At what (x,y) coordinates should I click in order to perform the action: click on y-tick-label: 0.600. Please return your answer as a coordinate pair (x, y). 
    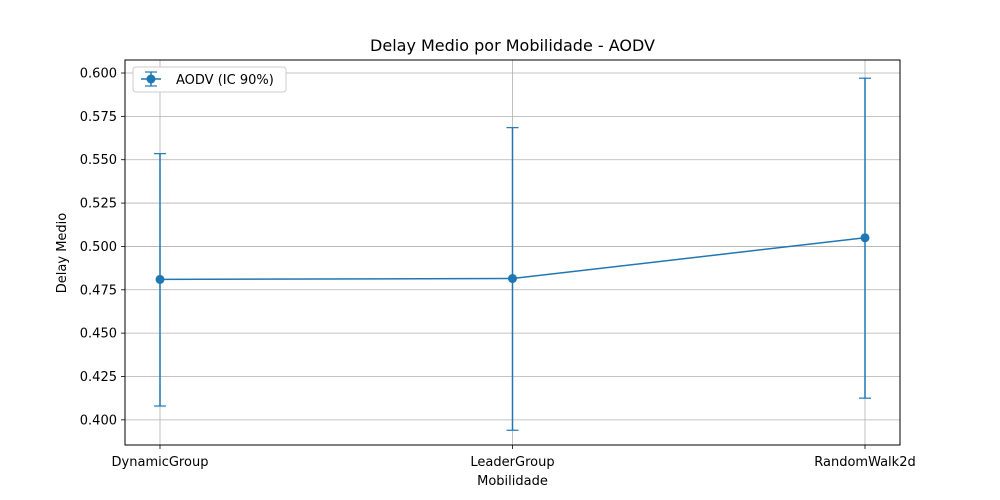
    Looking at the image, I should click on (98, 74).